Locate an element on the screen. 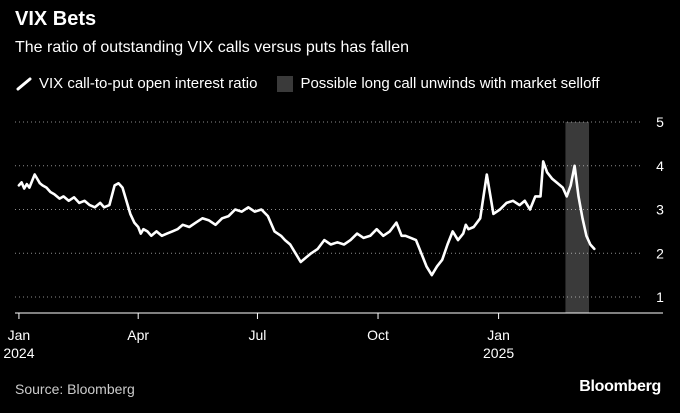 Image resolution: width=680 pixels, height=413 pixels. y-tick-label-4: 4 is located at coordinates (660, 166).